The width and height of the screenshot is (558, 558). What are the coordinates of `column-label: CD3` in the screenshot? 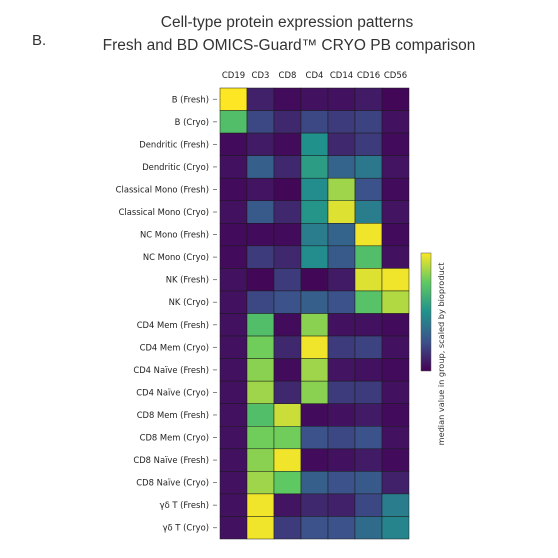 It's located at (261, 76).